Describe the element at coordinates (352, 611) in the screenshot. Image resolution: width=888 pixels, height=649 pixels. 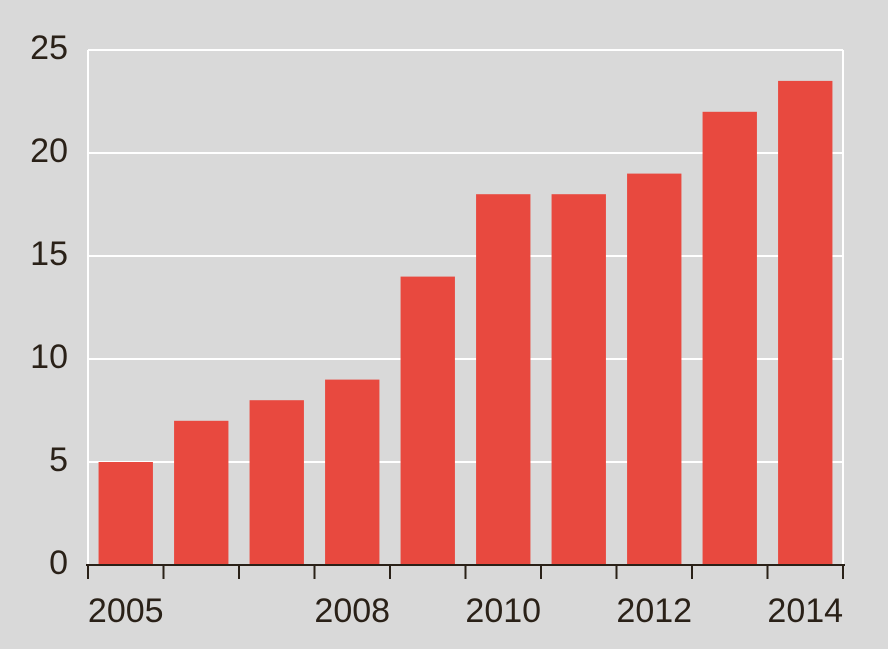
I see `x-tick-label: 2008` at that location.